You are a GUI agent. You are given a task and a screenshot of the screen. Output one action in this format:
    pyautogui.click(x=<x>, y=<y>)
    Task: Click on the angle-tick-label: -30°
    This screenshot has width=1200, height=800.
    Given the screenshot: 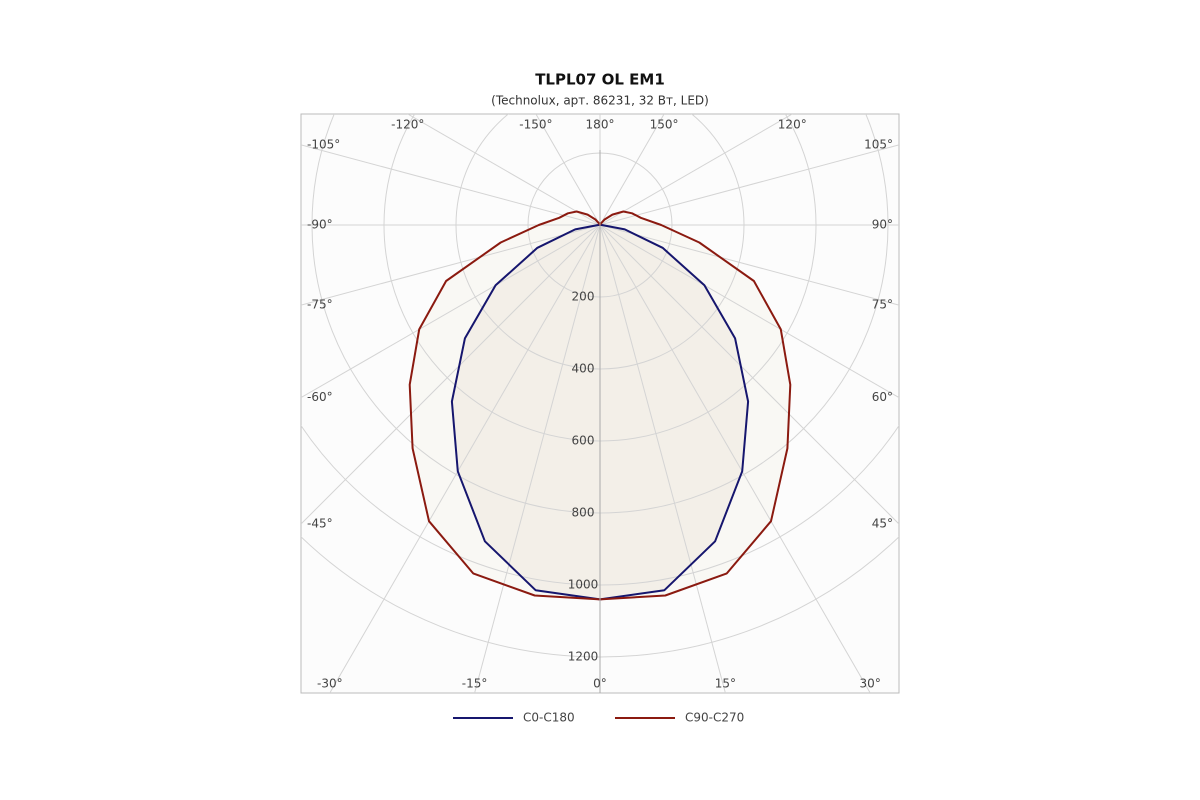 What is the action you would take?
    pyautogui.click(x=330, y=684)
    